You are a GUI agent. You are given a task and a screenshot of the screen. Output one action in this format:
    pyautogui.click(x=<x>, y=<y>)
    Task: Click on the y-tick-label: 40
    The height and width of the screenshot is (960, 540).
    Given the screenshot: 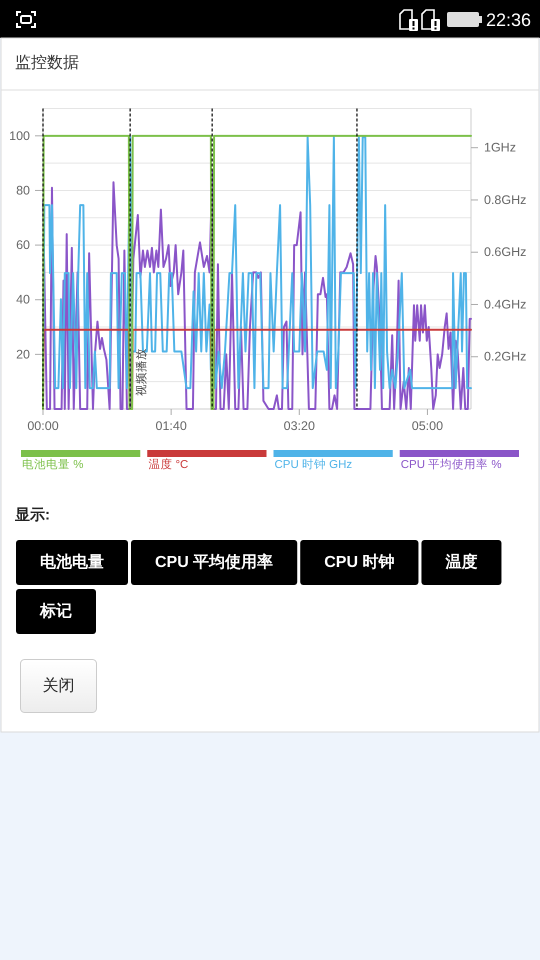 What is the action you would take?
    pyautogui.click(x=23, y=299)
    